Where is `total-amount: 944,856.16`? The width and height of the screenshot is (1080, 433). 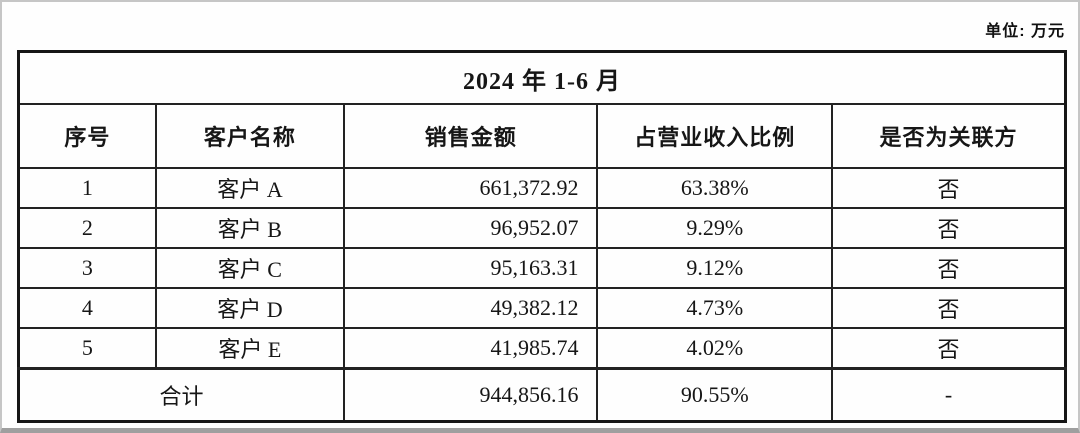 total-amount: 944,856.16 is located at coordinates (471, 395).